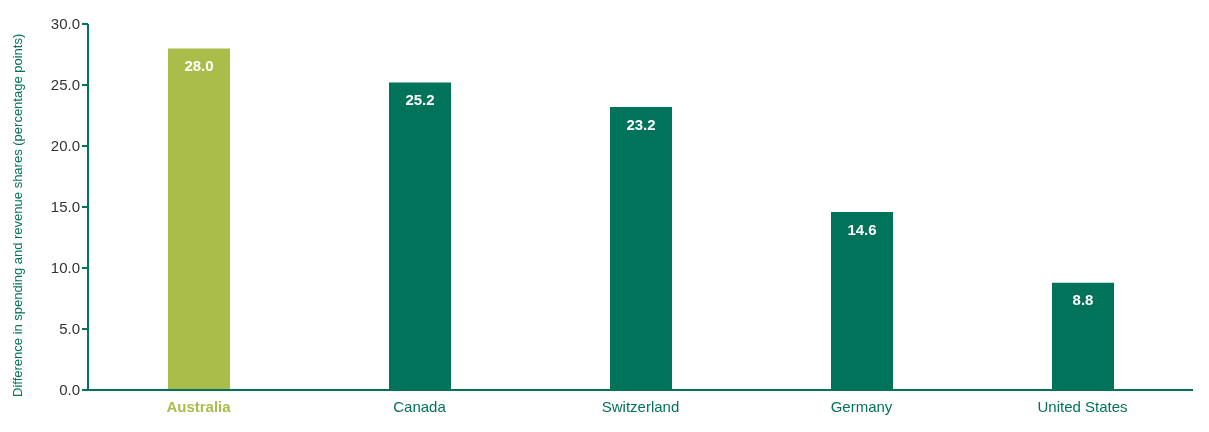  I want to click on x-tick-label: Germany, so click(861, 406).